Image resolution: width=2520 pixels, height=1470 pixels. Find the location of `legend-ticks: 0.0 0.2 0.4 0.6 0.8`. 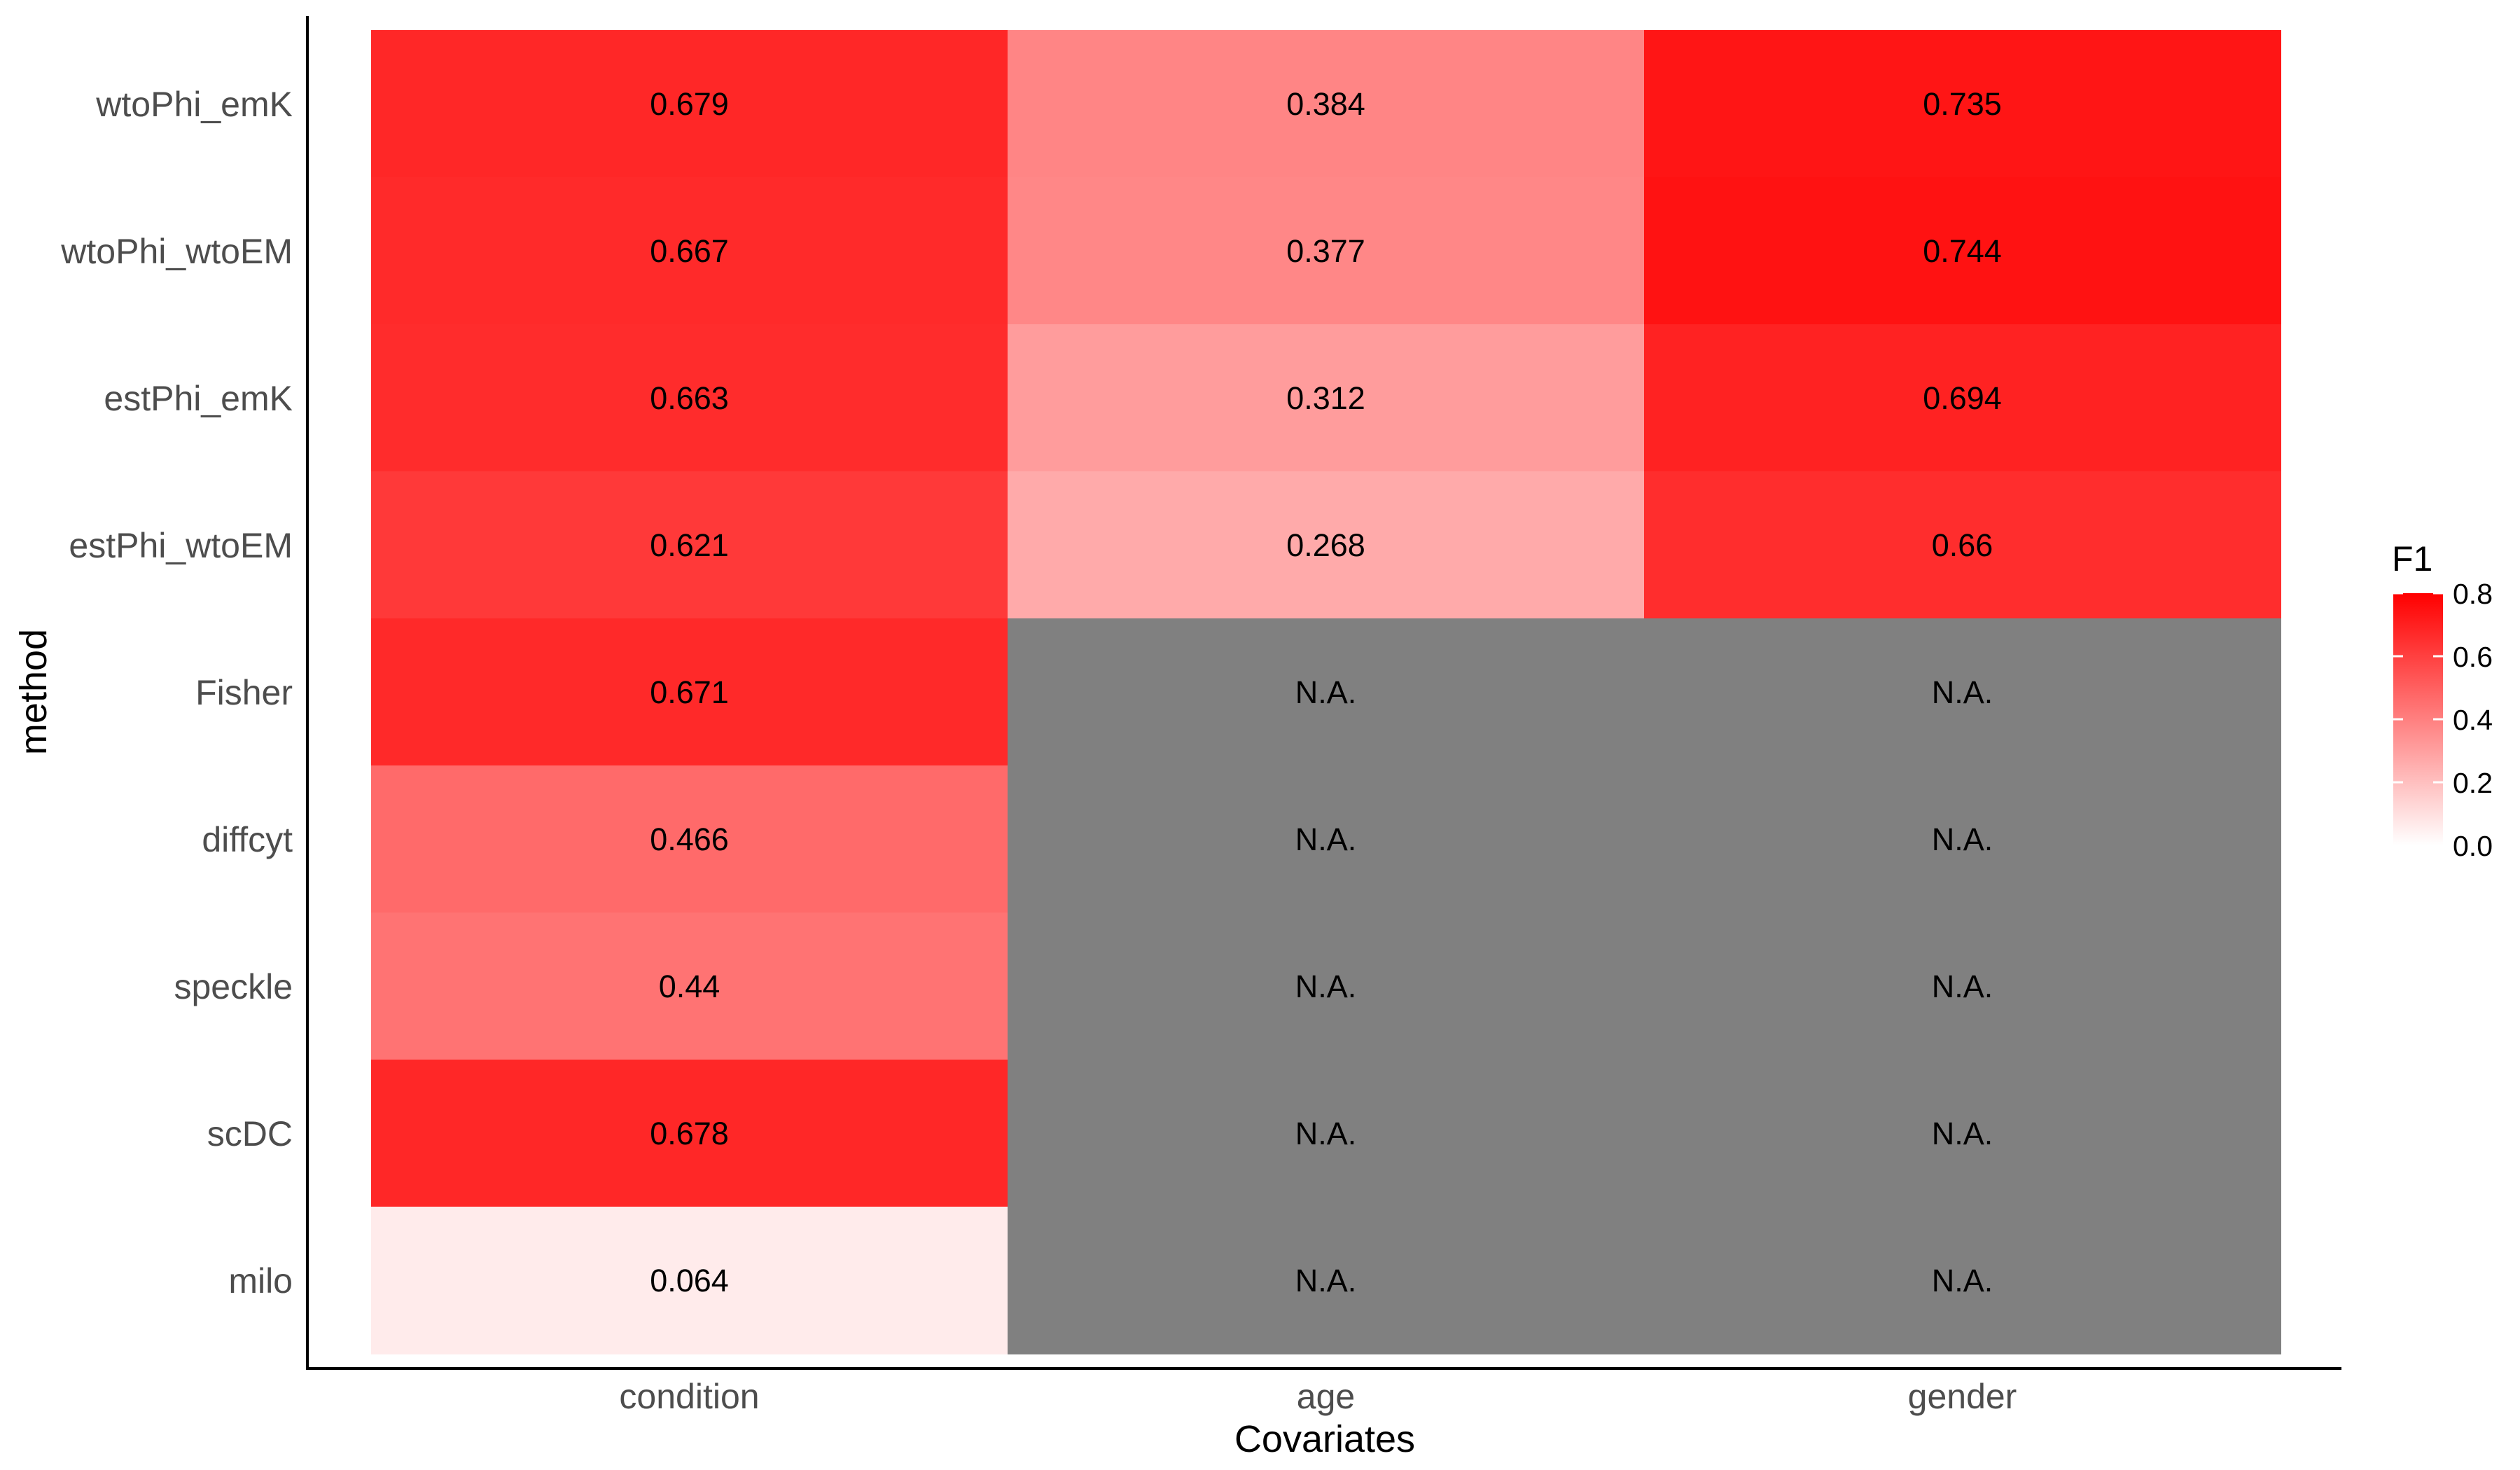

legend-ticks: 0.0 0.2 0.4 0.6 0.8 is located at coordinates (2443, 720).